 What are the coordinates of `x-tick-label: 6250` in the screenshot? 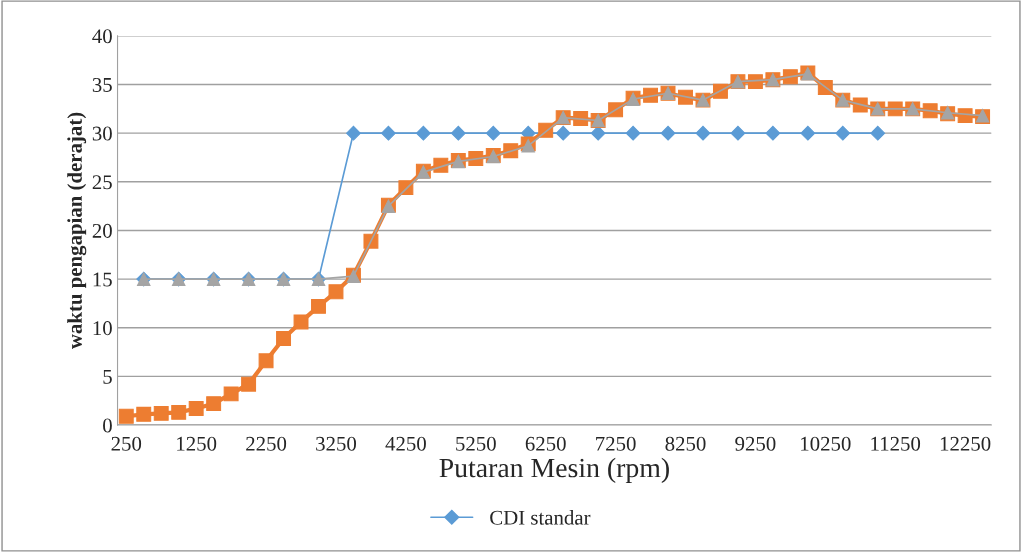 It's located at (545, 443).